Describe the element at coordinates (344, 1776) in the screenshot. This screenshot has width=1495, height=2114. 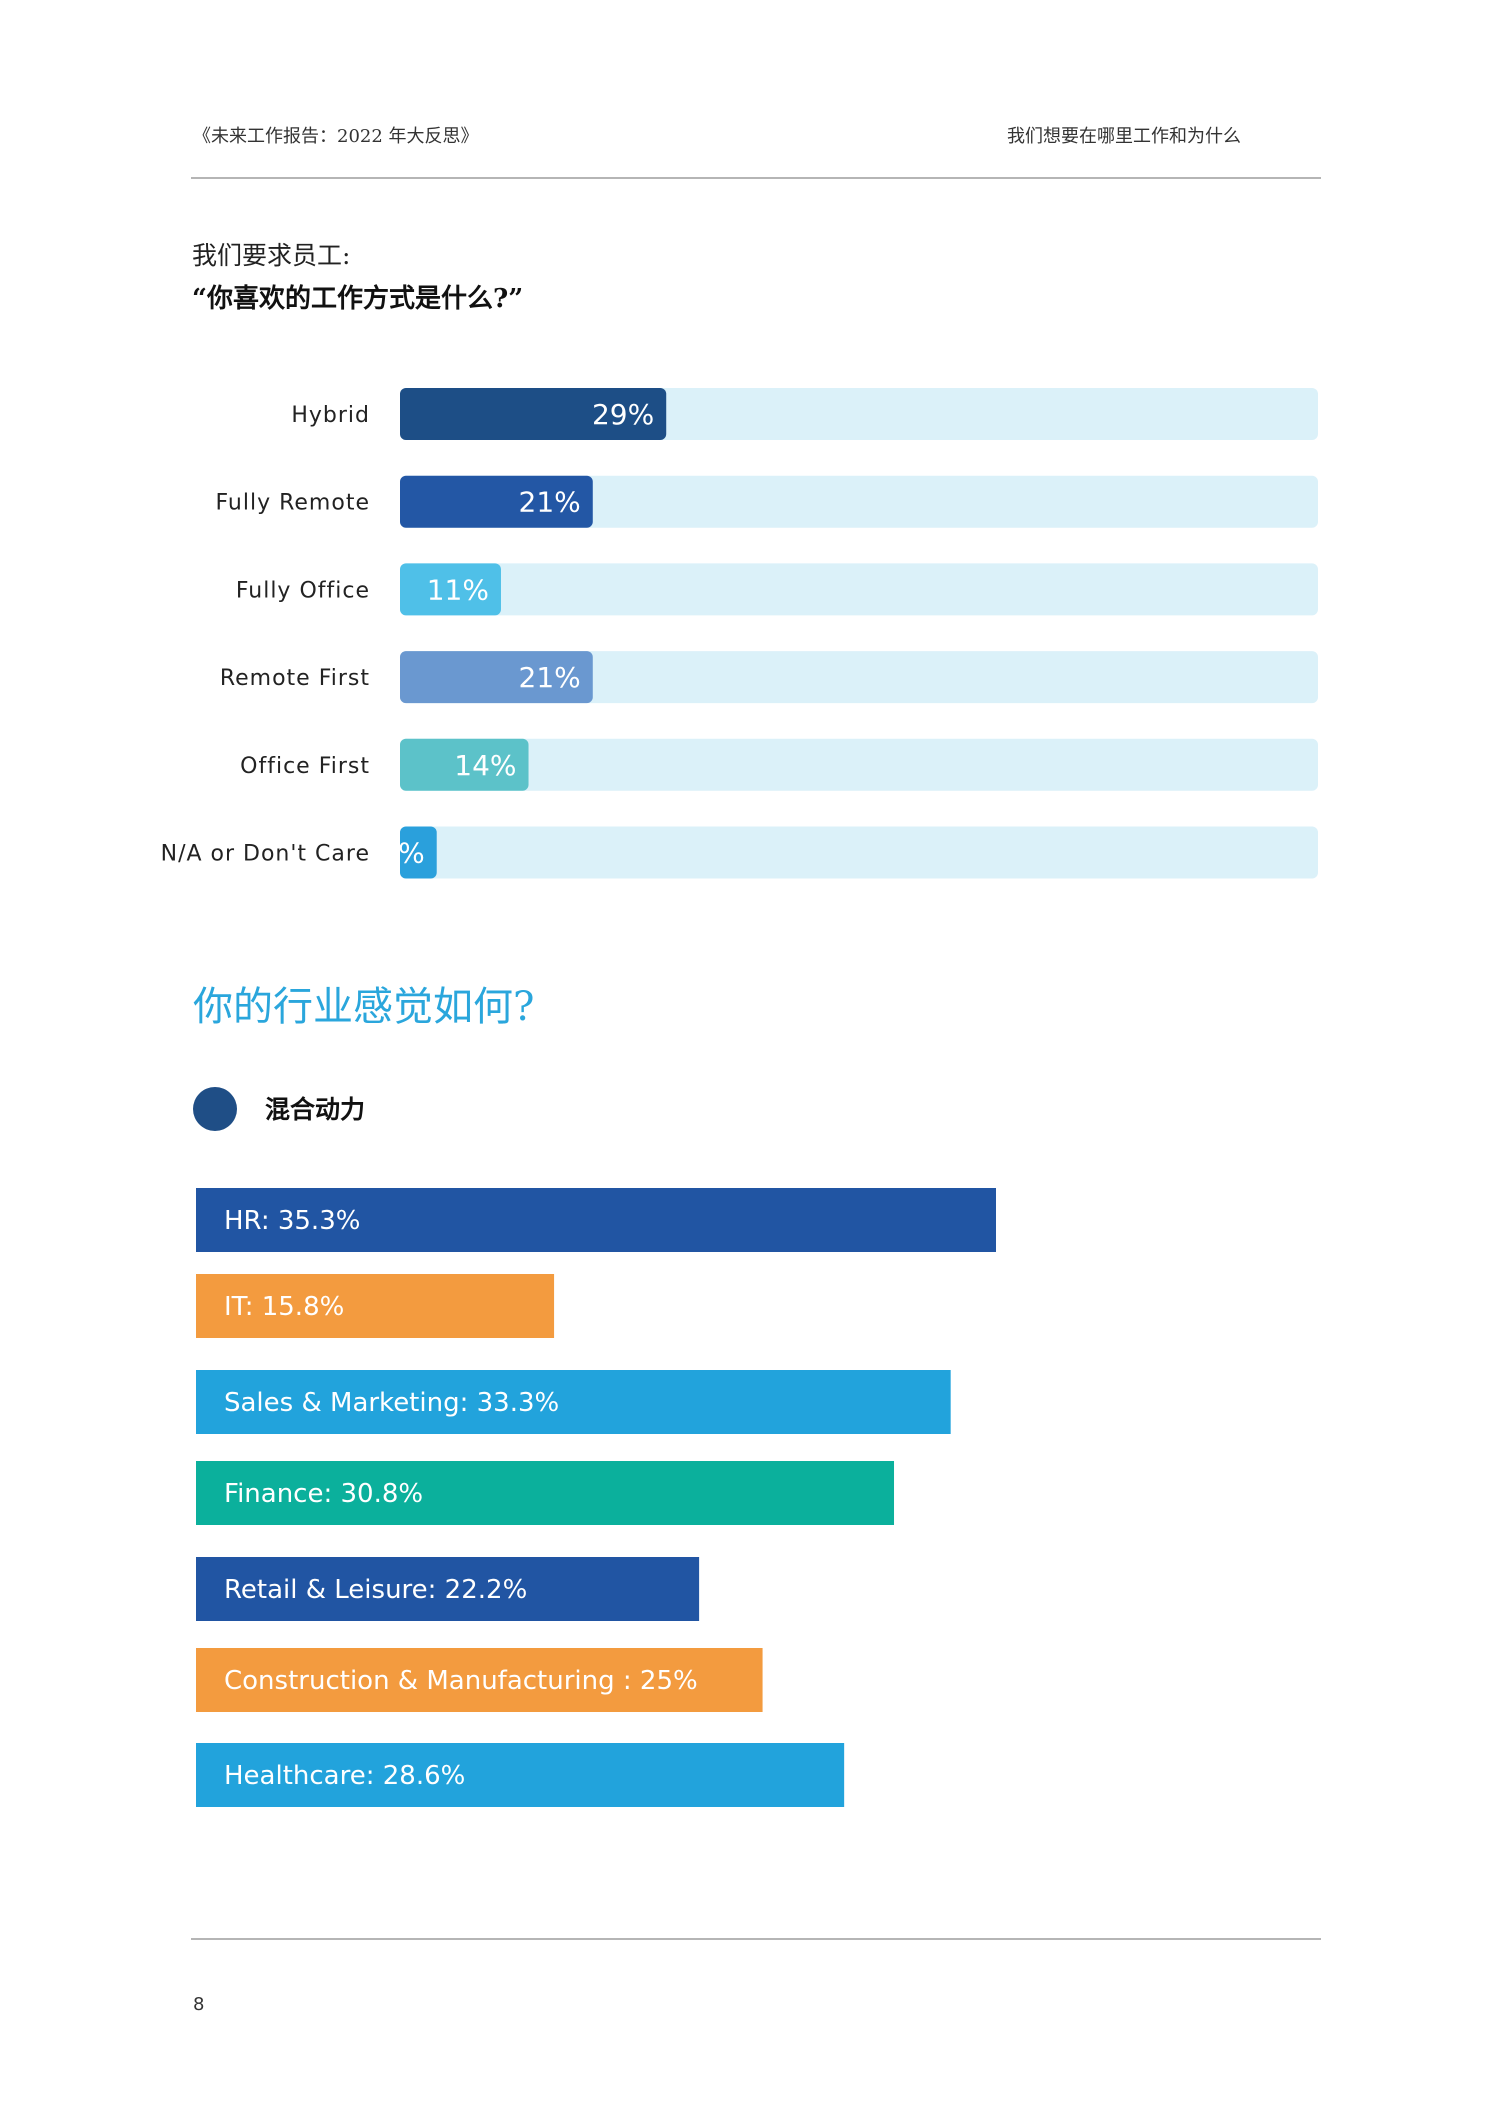
I see `data-label: Healthcare: 28.6%` at that location.